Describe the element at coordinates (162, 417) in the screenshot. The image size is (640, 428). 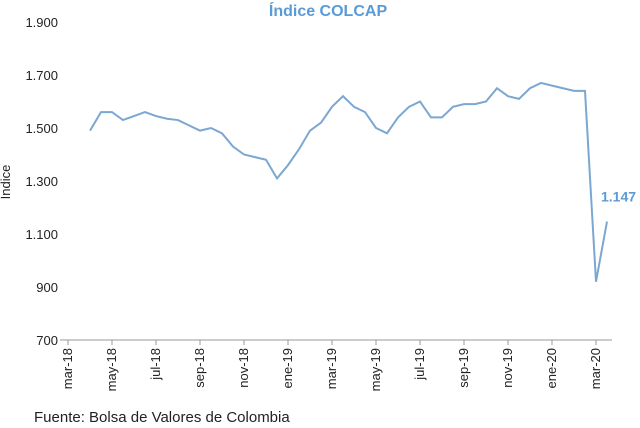
I see `source: Fuente: Bolsa de Valores de Colombia` at that location.